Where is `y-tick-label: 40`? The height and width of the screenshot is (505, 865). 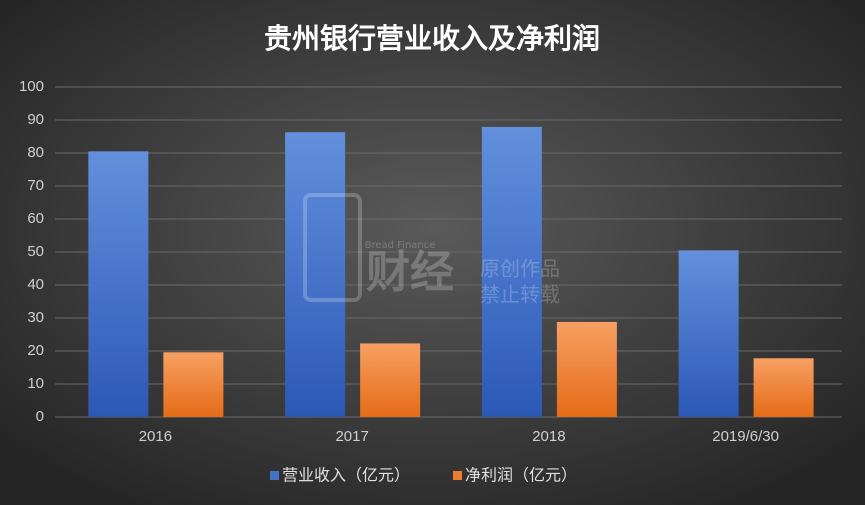
y-tick-label: 40 is located at coordinates (35, 284).